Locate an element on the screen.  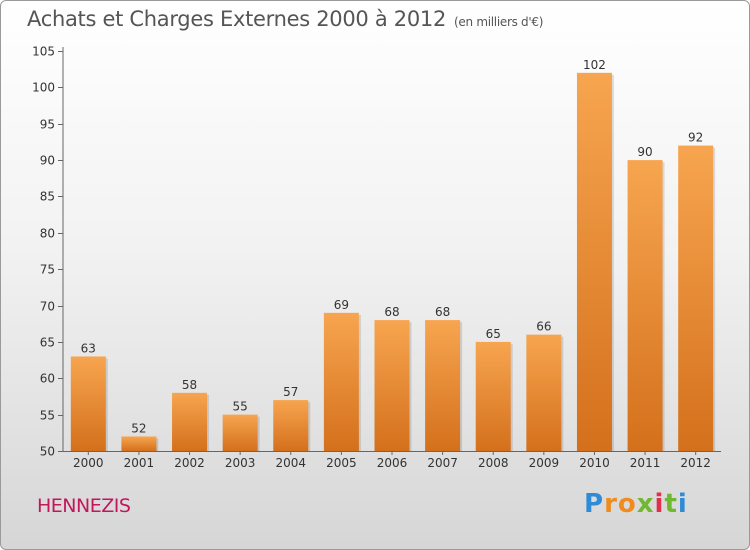
data-label: 58 is located at coordinates (189, 385).